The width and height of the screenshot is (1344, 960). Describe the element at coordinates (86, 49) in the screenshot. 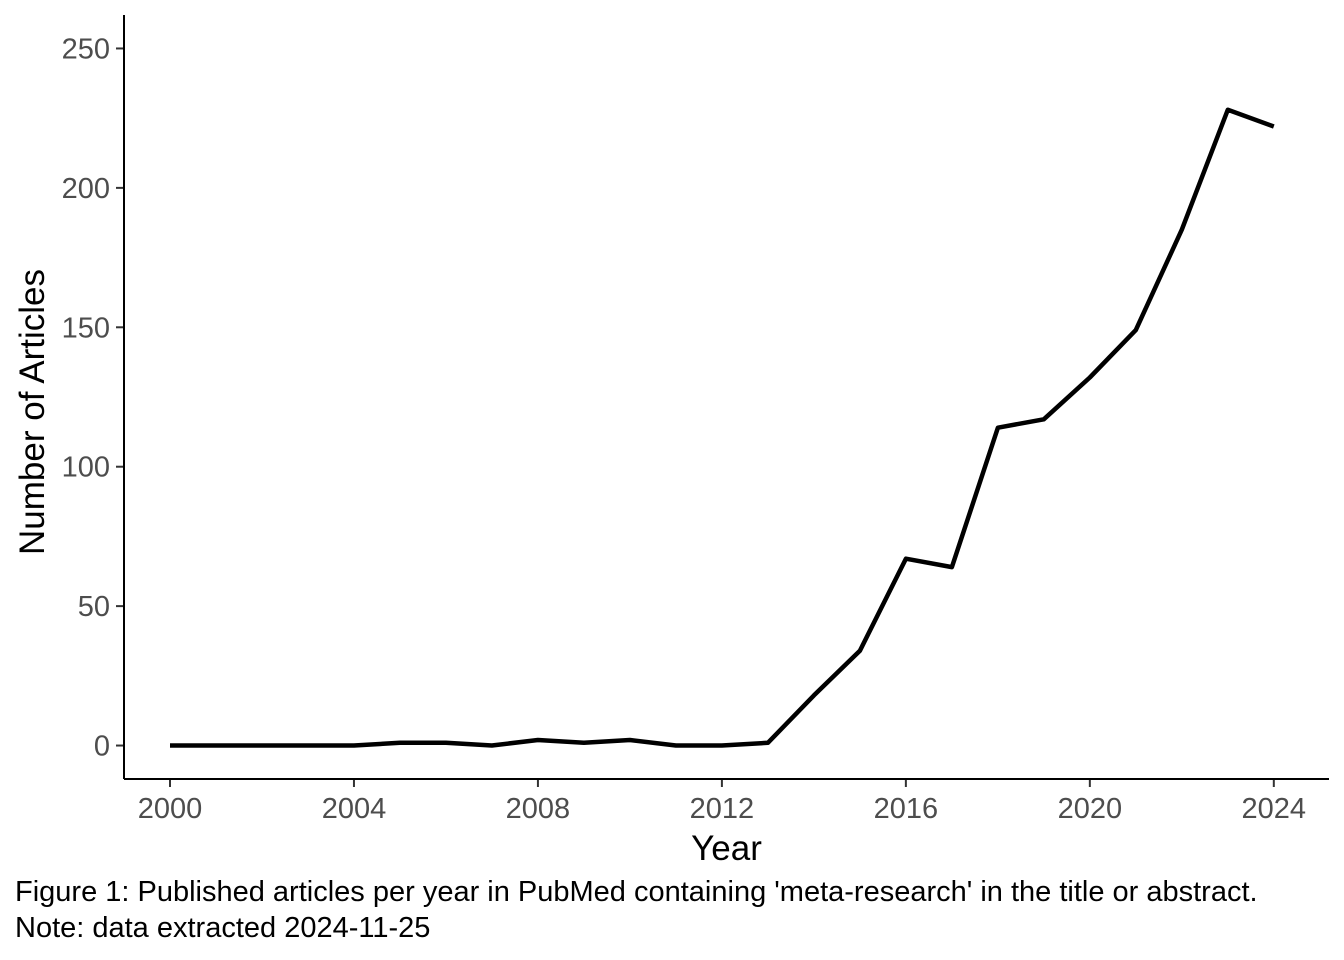

I see `y-tick-label: 250` at that location.